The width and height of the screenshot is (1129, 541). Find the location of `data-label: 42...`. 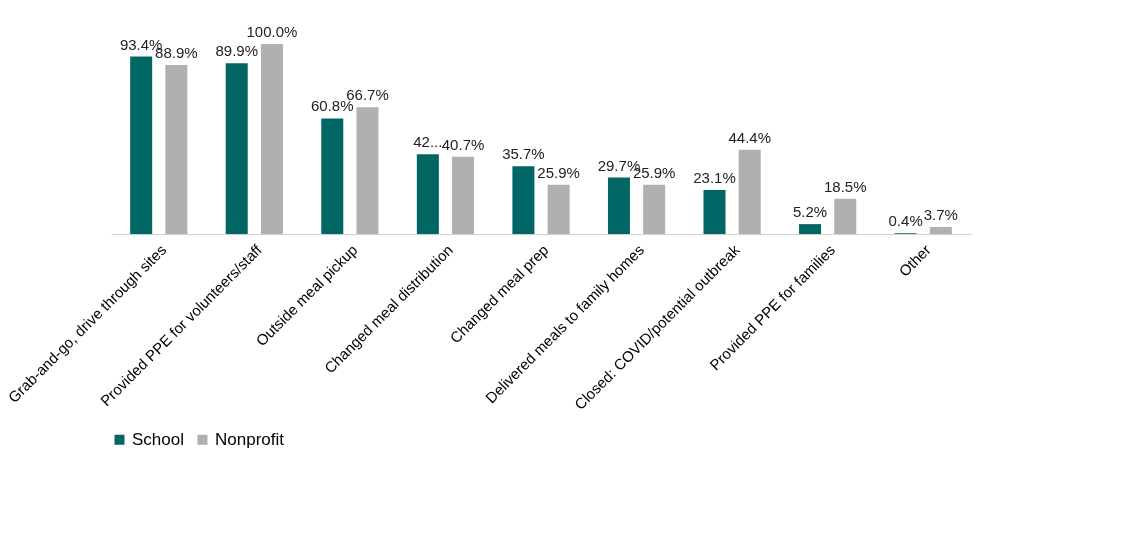

data-label: 42... is located at coordinates (428, 142).